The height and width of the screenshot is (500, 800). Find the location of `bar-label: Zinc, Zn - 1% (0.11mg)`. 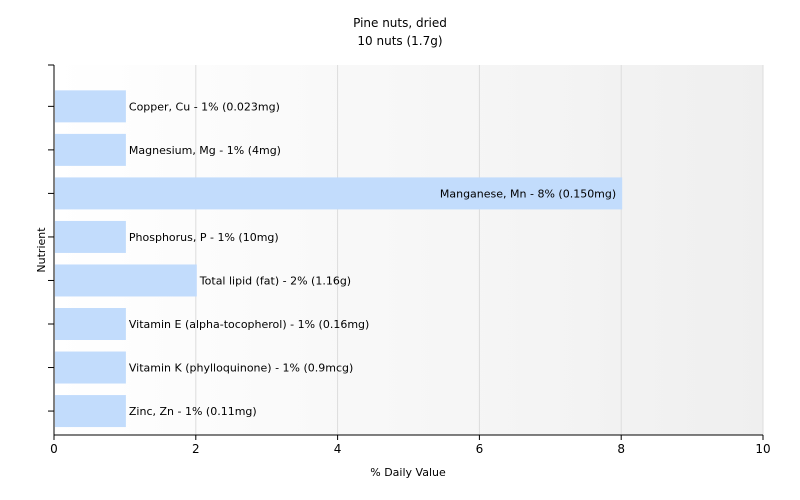

bar-label: Zinc, Zn - 1% (0.11mg) is located at coordinates (193, 411).